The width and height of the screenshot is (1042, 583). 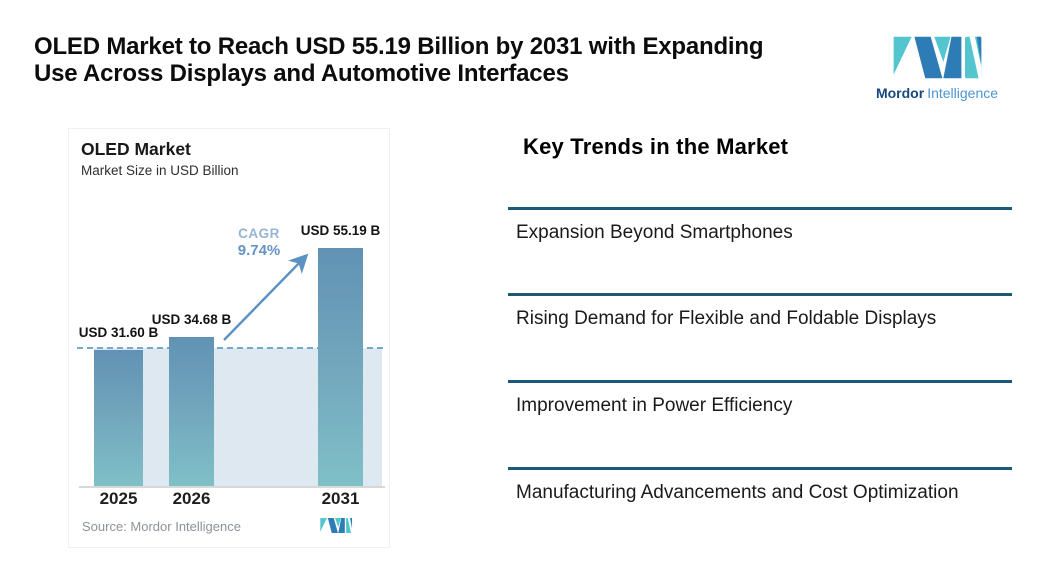 I want to click on cagr-annotation: CAGR 9.74%, so click(x=259, y=243).